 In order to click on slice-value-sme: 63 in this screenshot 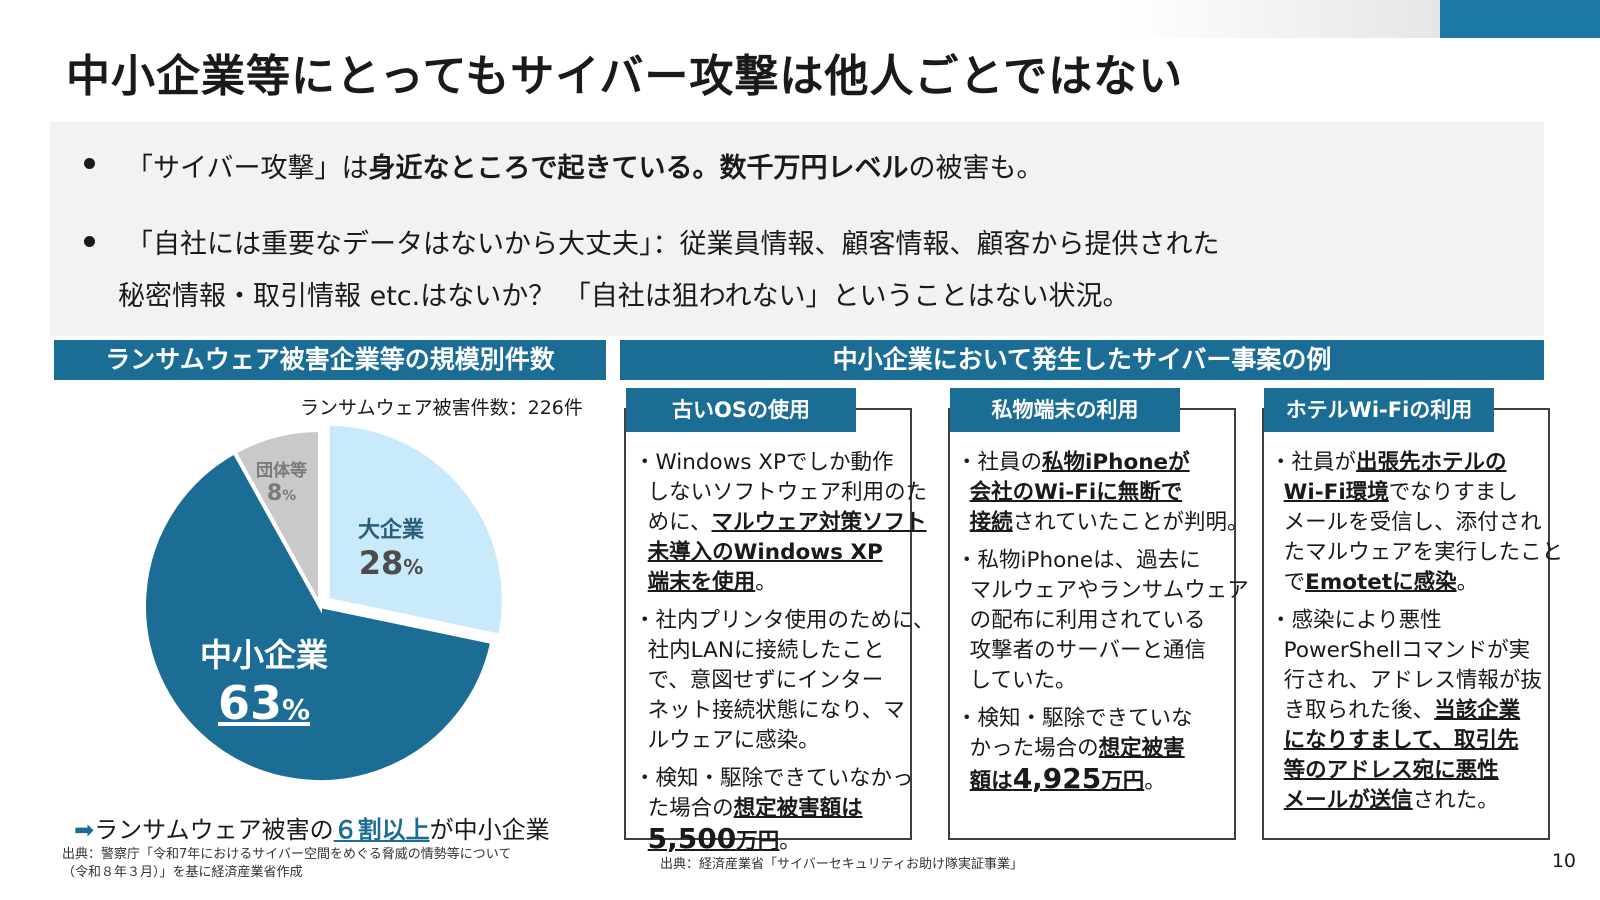, I will do `click(249, 703)`.